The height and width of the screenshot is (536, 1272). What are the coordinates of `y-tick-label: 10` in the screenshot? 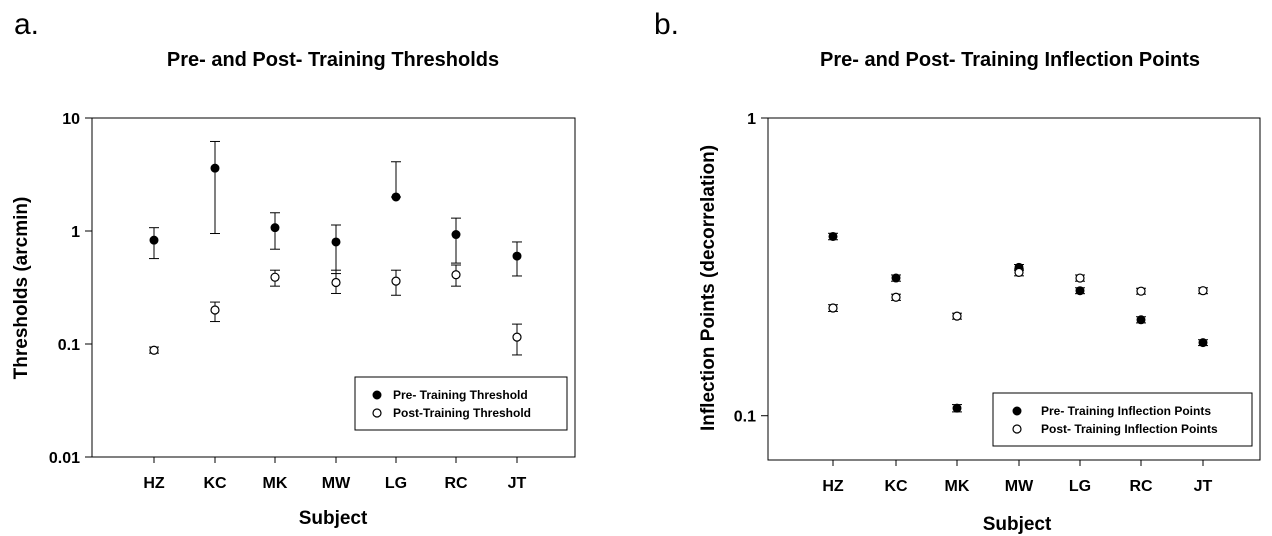 It's located at (71, 119).